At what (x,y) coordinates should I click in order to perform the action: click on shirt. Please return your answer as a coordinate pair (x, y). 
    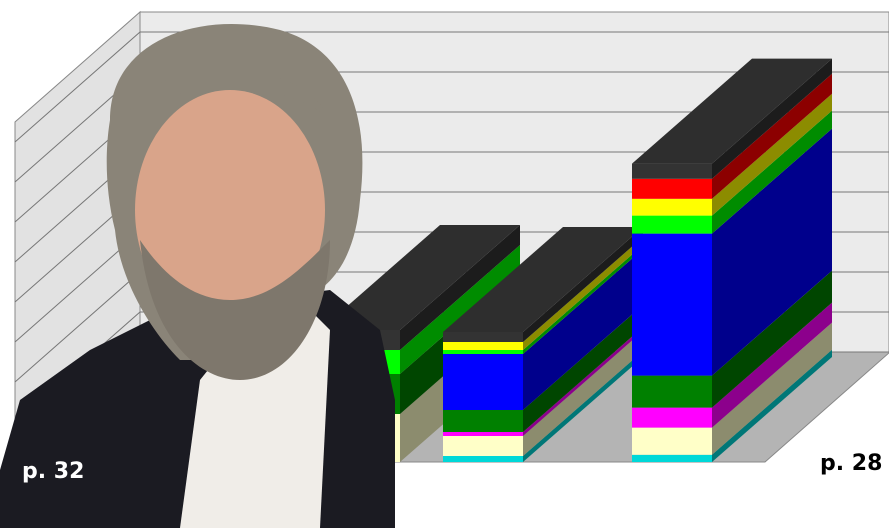
    Looking at the image, I should click on (255, 414).